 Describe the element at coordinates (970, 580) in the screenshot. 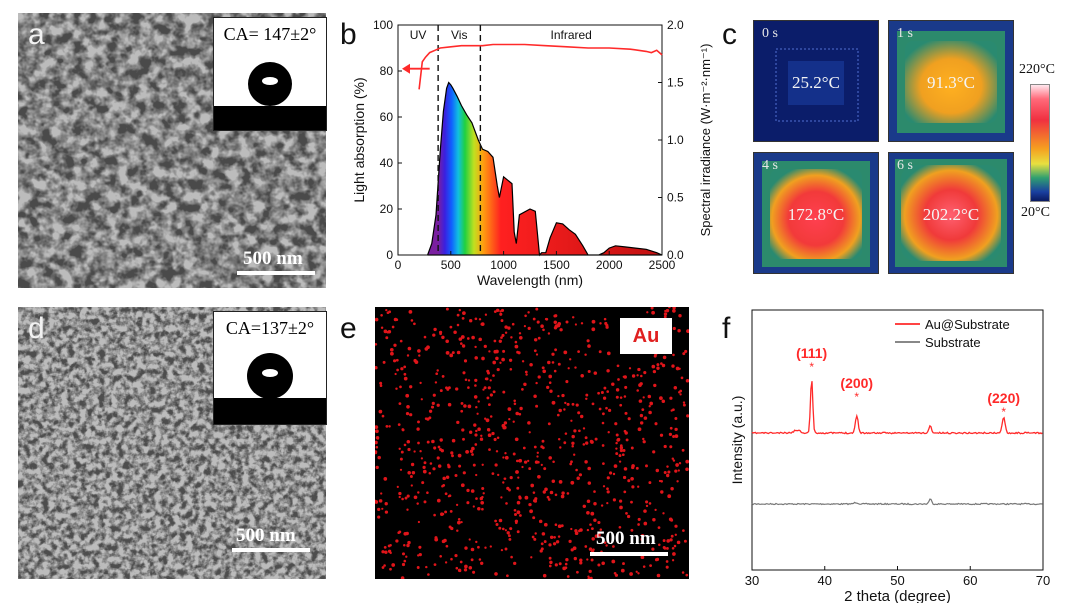

I see `x-tick-label-f-3: 60` at that location.